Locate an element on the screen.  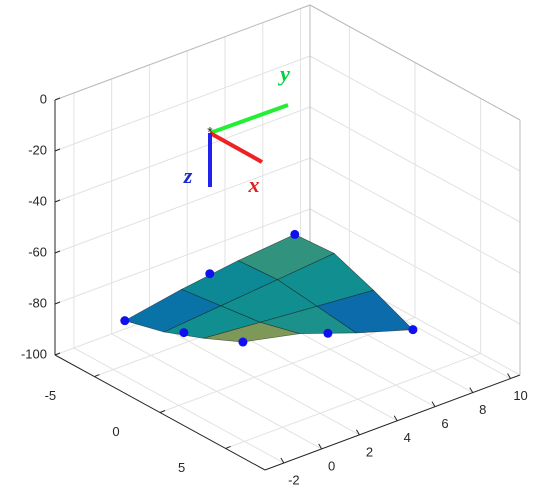
z-tick-label: -20 is located at coordinates (37, 149).